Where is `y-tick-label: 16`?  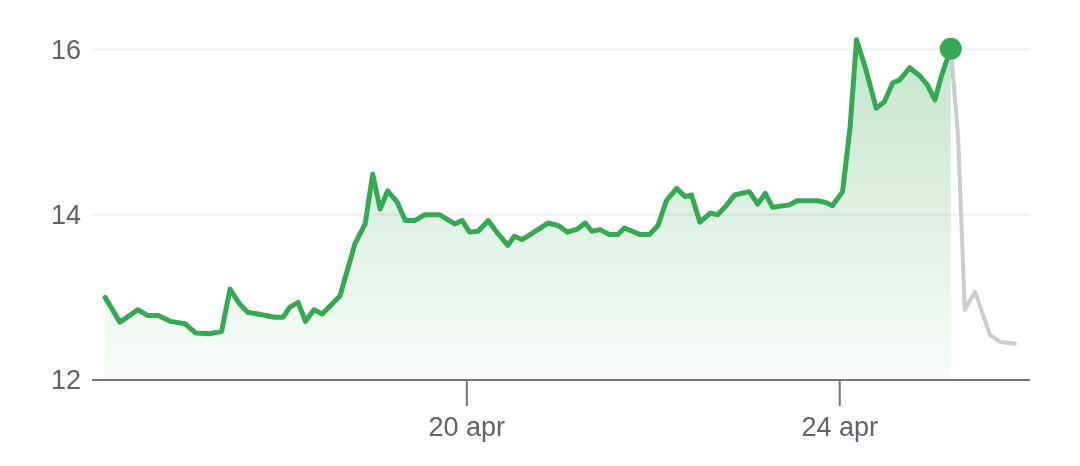 y-tick-label: 16 is located at coordinates (66, 49).